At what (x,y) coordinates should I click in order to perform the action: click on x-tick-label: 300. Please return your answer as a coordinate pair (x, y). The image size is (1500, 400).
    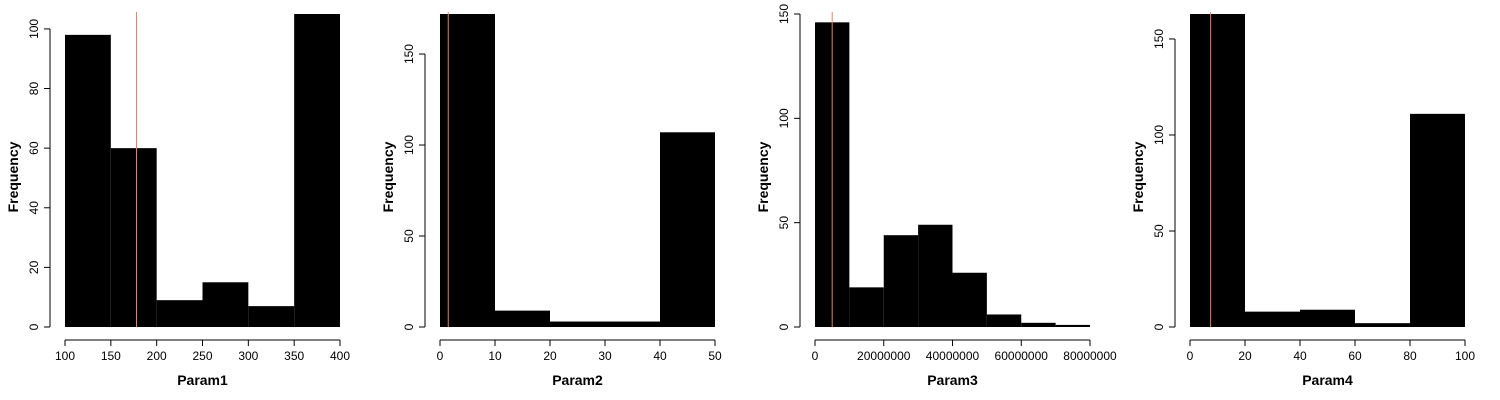
    Looking at the image, I should click on (248, 356).